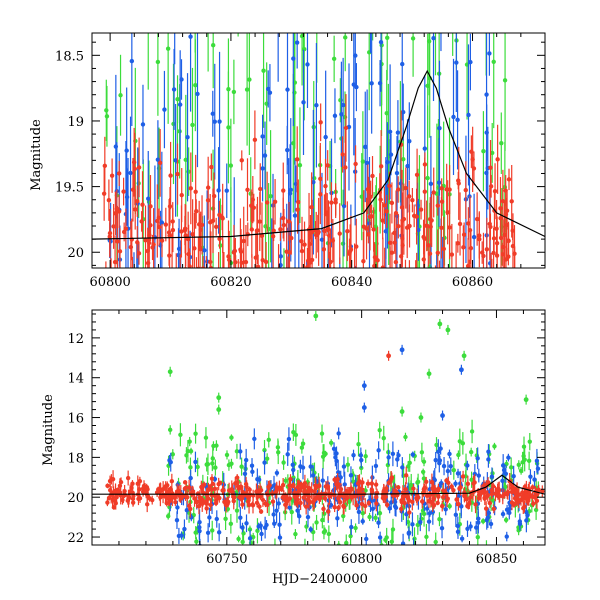 The height and width of the screenshot is (600, 600). I want to click on x-tick-label: 60800, so click(361, 559).